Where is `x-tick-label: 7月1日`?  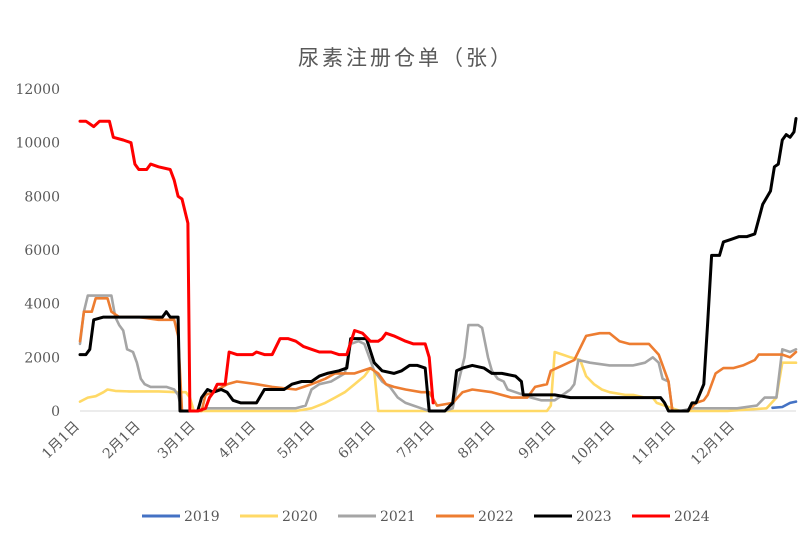 x-tick-label: 7月1日 is located at coordinates (416, 441).